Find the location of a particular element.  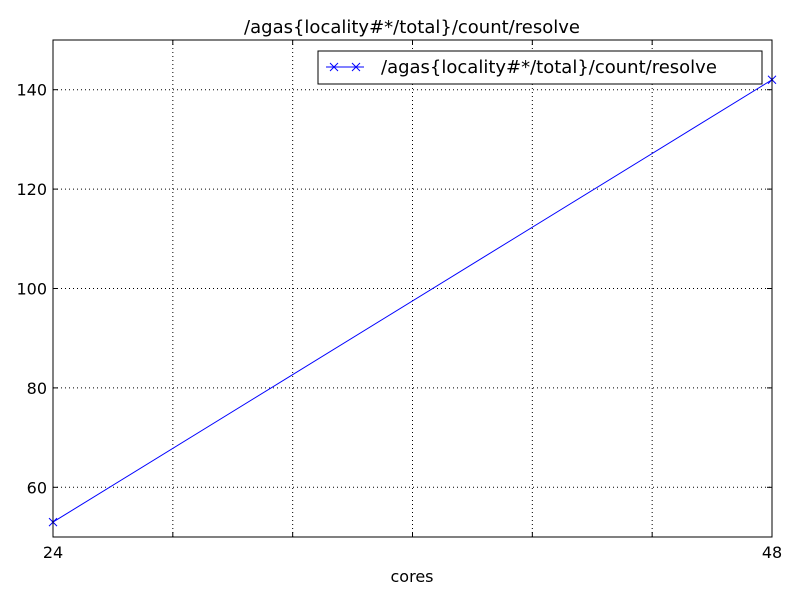

legend: /agas{locality#*/total}/count/resolve is located at coordinates (540, 67).